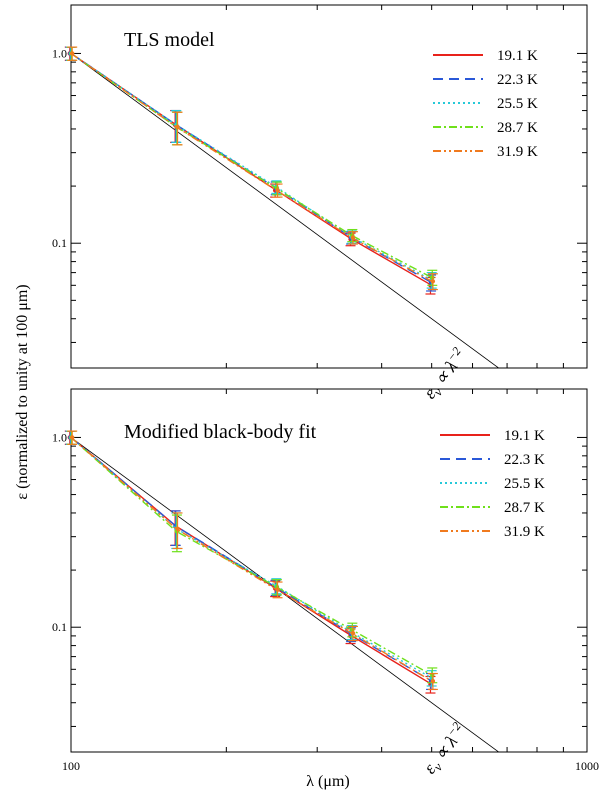  I want to click on x-tick-label: 1000, so click(587, 766).